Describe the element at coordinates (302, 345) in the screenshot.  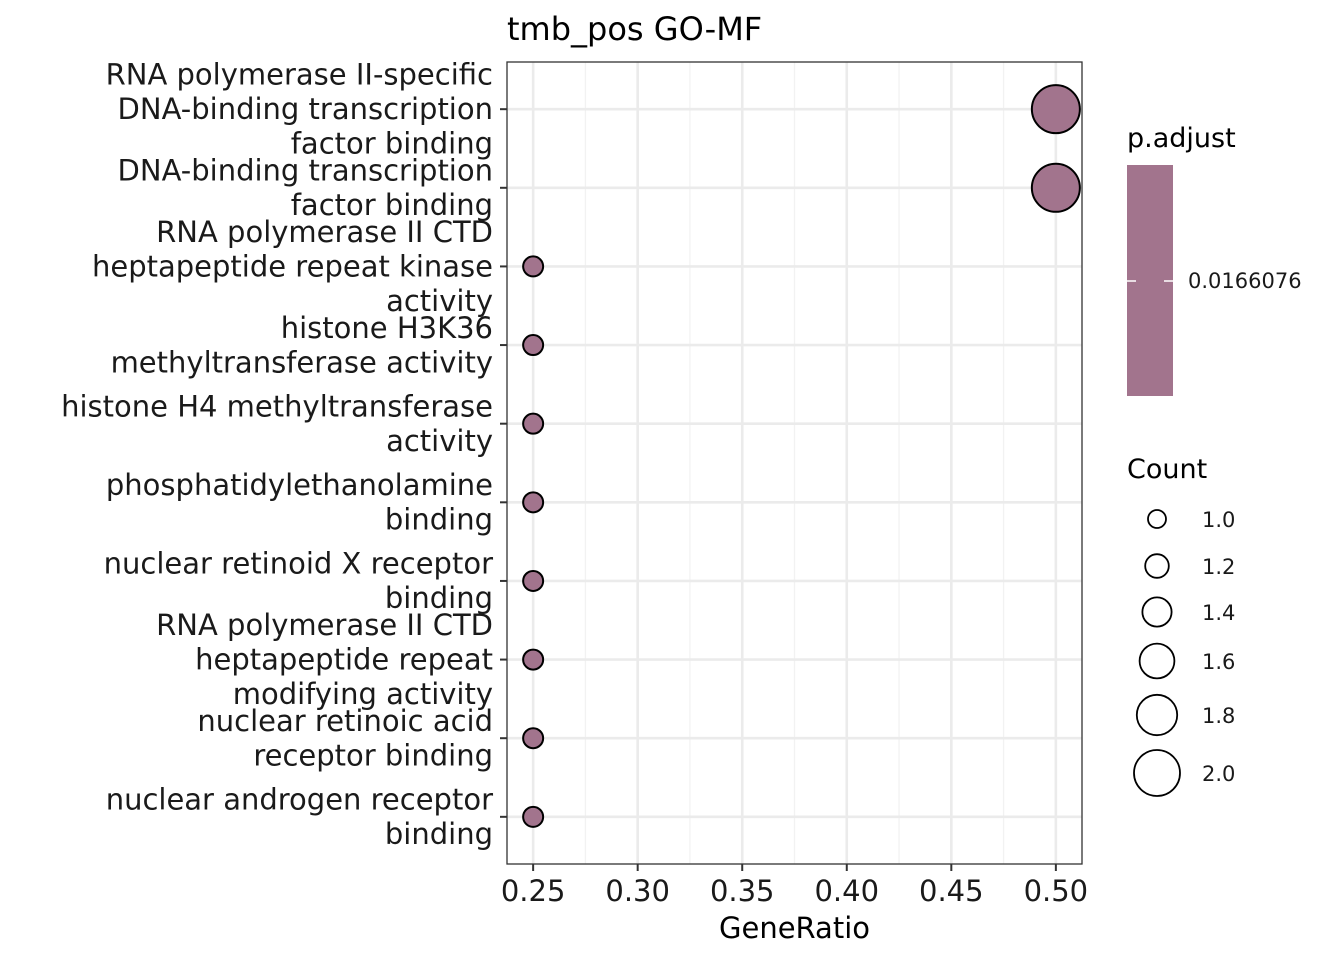
I see `y-tick-label: histone H3K36 methyltransferase activity` at that location.